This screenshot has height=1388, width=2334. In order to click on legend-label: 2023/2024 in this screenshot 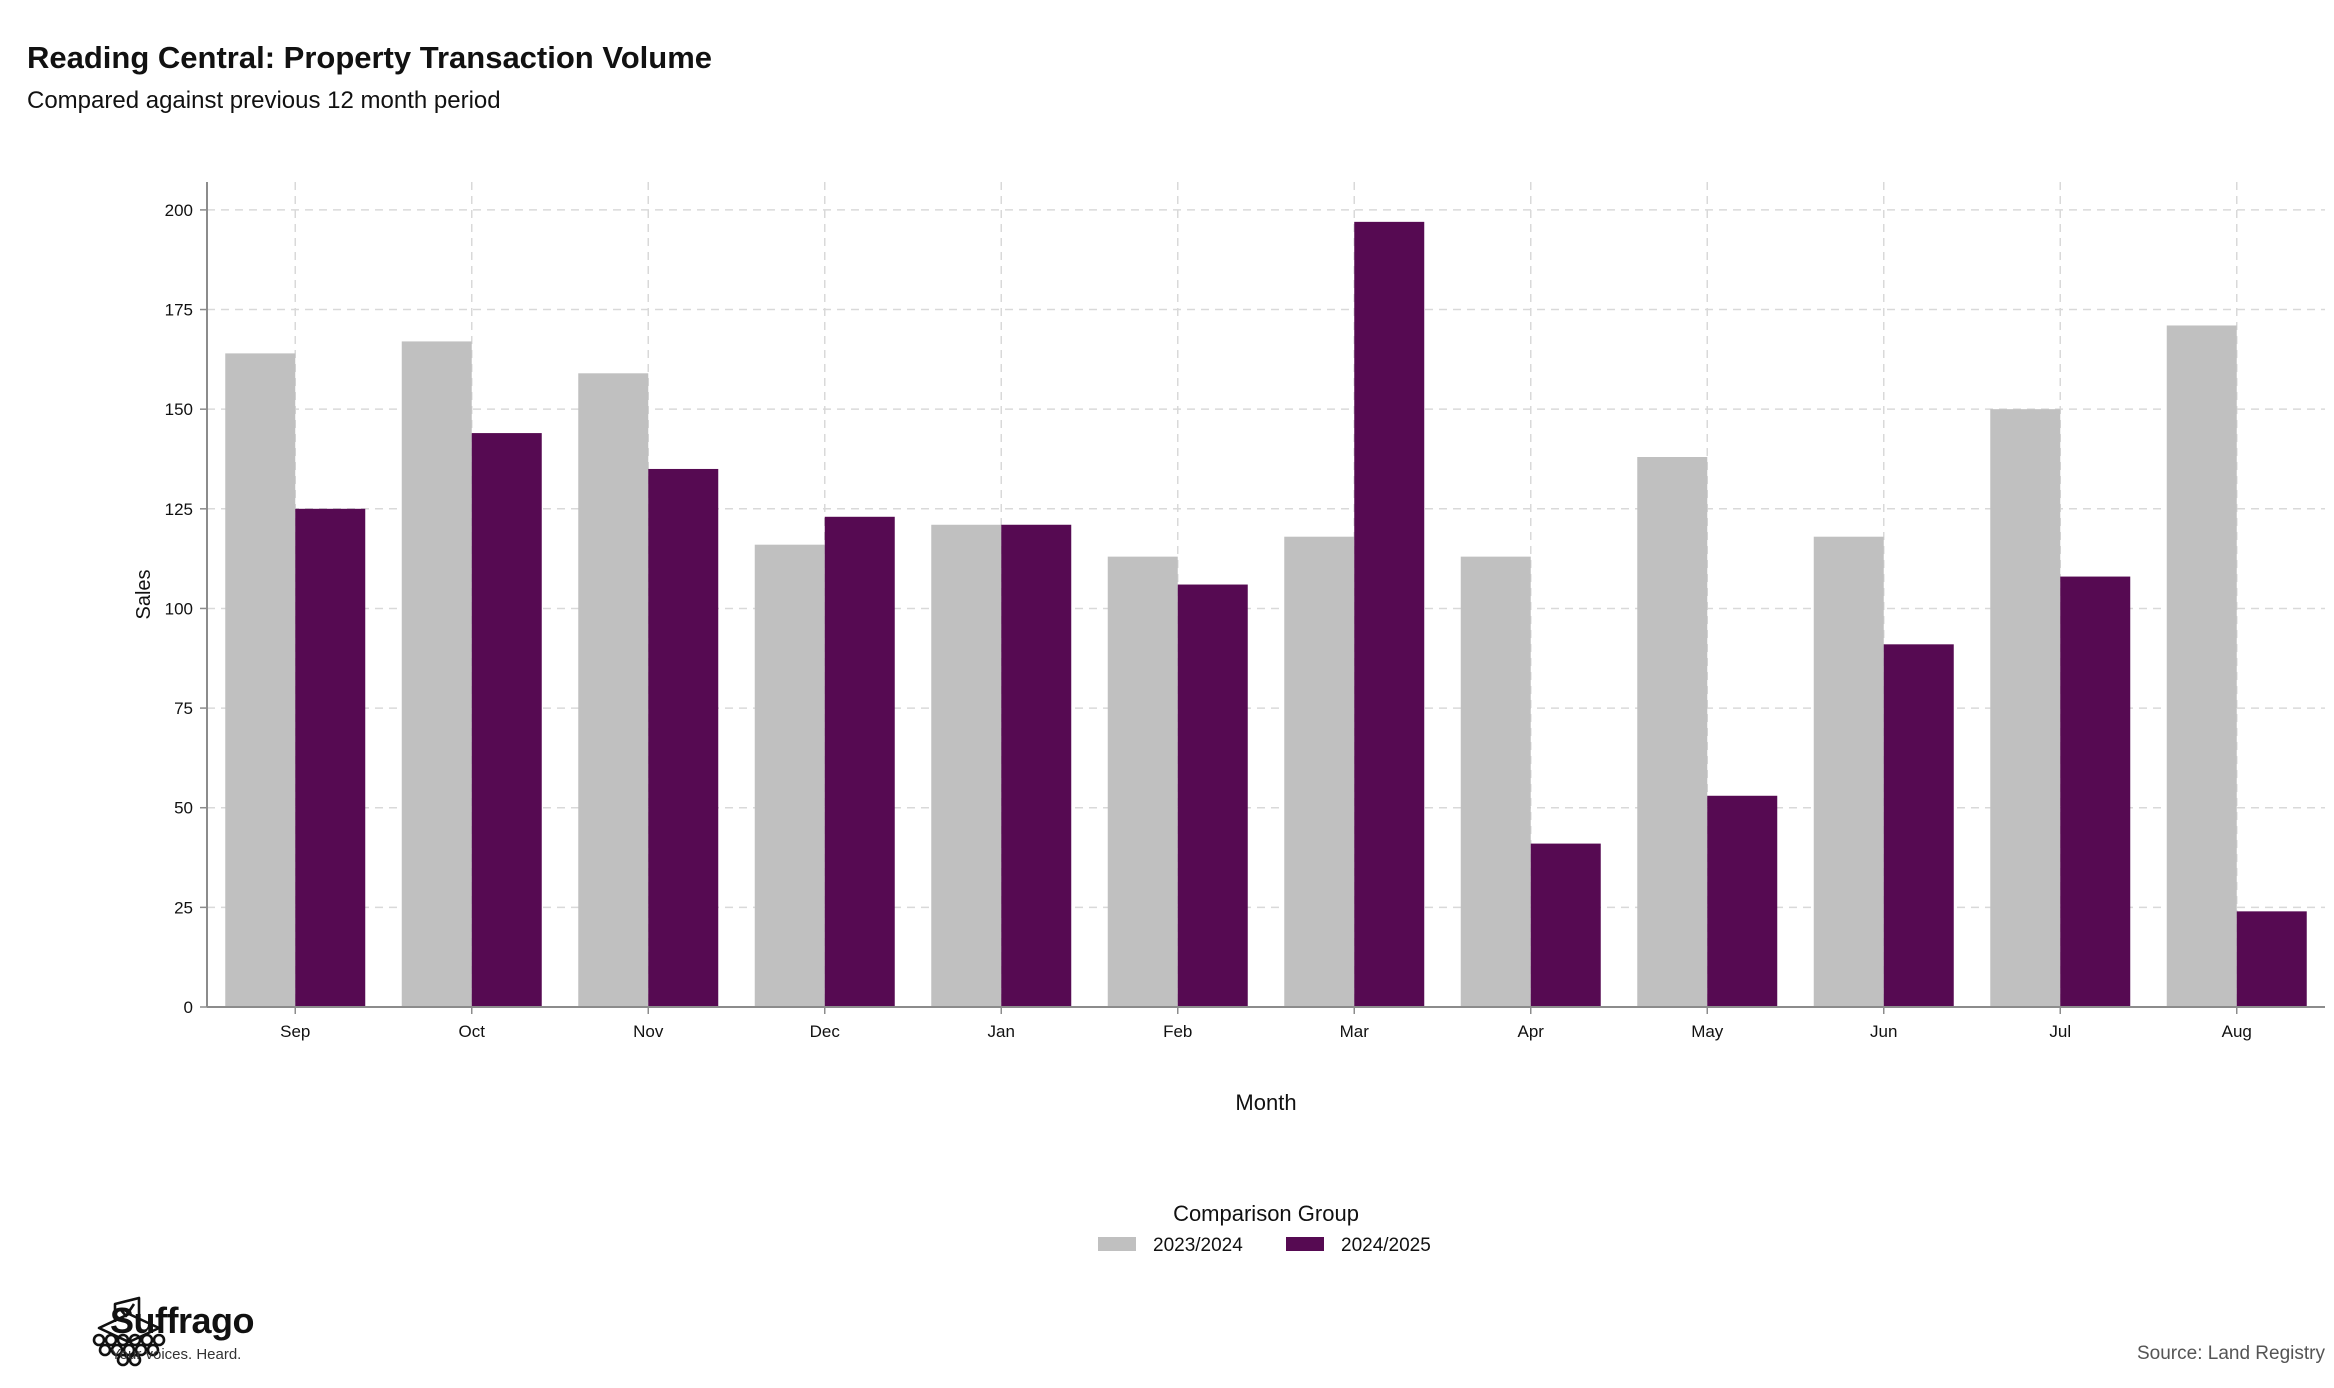, I will do `click(1198, 1245)`.